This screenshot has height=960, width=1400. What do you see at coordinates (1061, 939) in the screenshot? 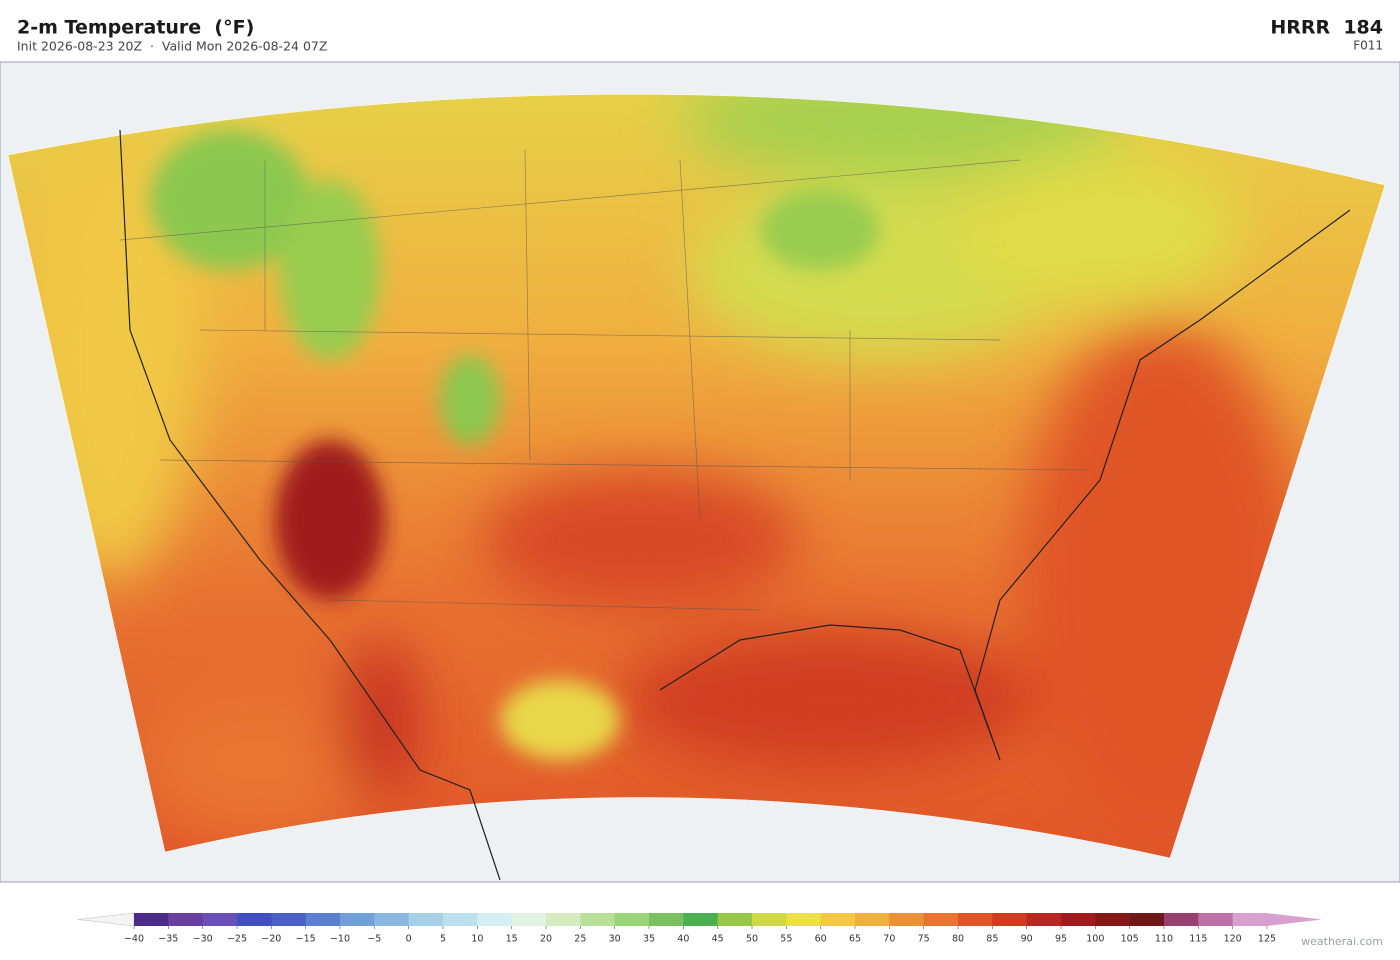
I see `colorbar-tick-label: 95` at bounding box center [1061, 939].